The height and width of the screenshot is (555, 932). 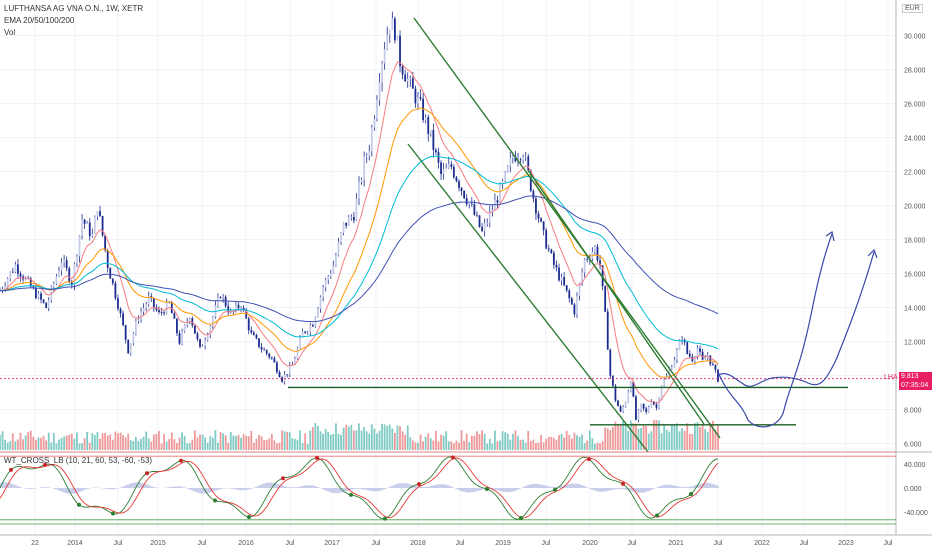 What do you see at coordinates (912, 8) in the screenshot?
I see `currency-label: EUR` at bounding box center [912, 8].